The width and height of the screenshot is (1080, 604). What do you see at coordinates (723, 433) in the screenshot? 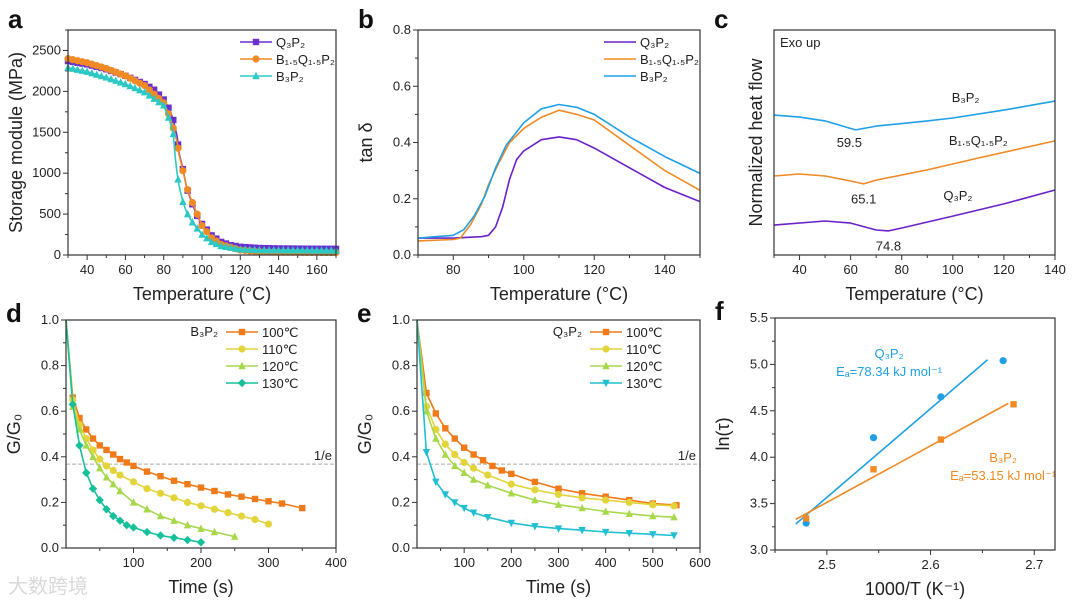
I see `y-axis-label: ln(τ)` at bounding box center [723, 433].